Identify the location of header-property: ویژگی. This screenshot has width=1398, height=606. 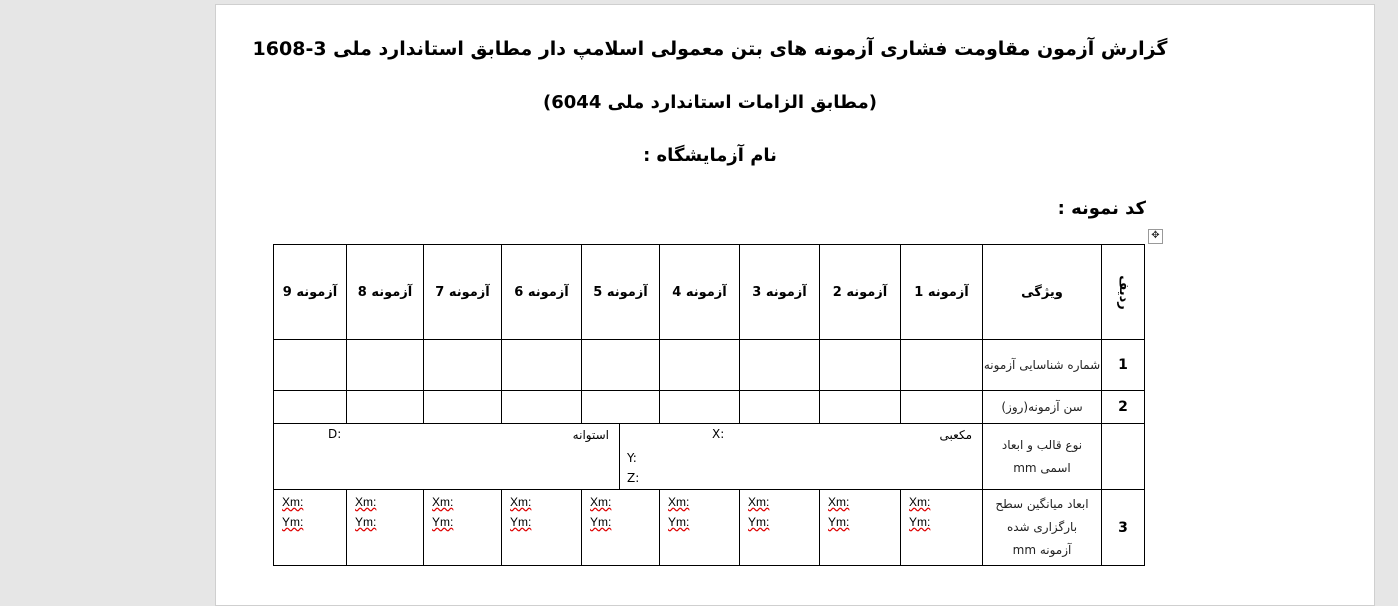
(1042, 292).